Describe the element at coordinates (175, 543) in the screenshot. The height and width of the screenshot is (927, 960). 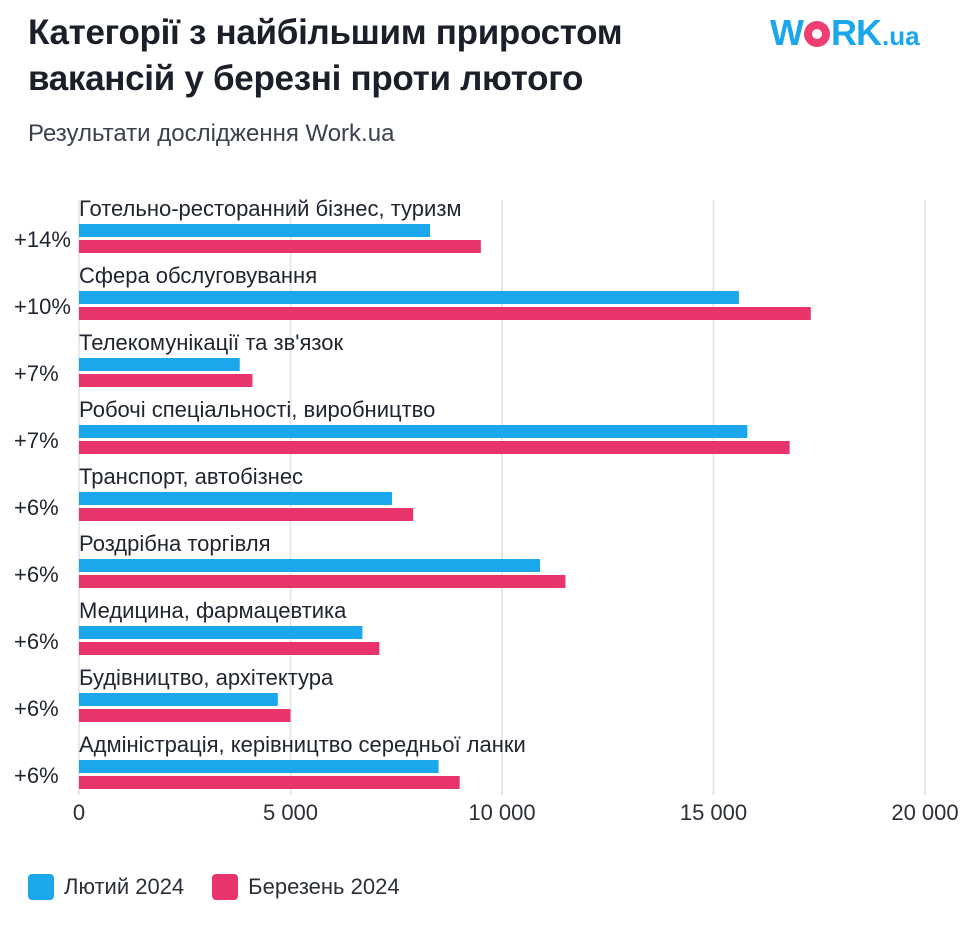
I see `category-label: Роздрібна торгівля` at that location.